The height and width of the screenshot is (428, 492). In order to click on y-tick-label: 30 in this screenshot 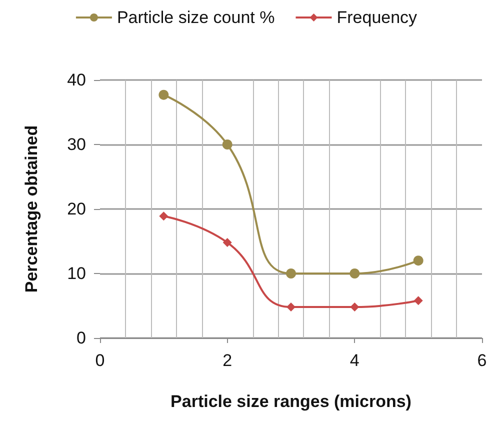, I will do `click(76, 144)`.